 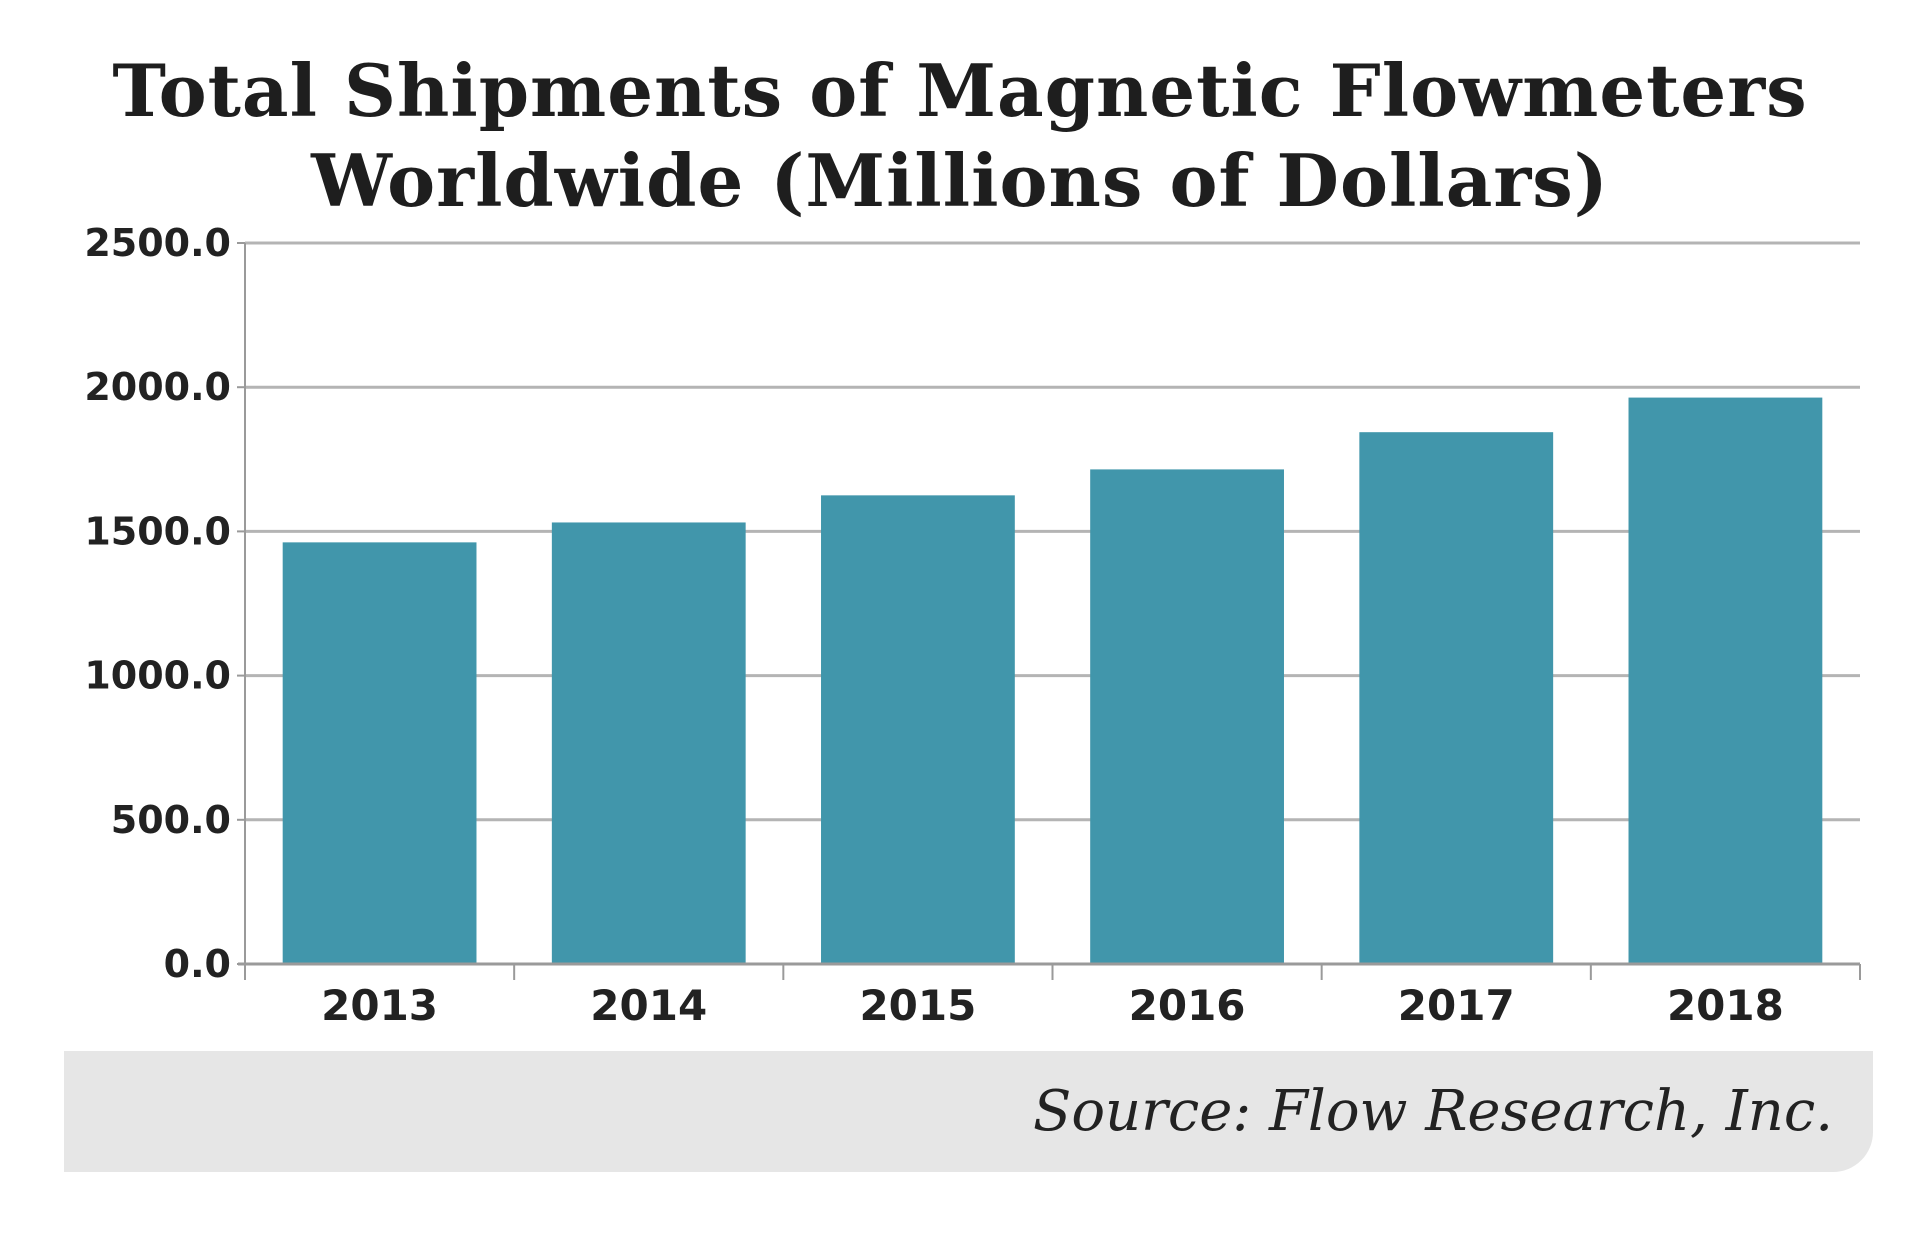 What do you see at coordinates (1432, 1111) in the screenshot?
I see `source-text: Source: Flow Research, Inc.` at bounding box center [1432, 1111].